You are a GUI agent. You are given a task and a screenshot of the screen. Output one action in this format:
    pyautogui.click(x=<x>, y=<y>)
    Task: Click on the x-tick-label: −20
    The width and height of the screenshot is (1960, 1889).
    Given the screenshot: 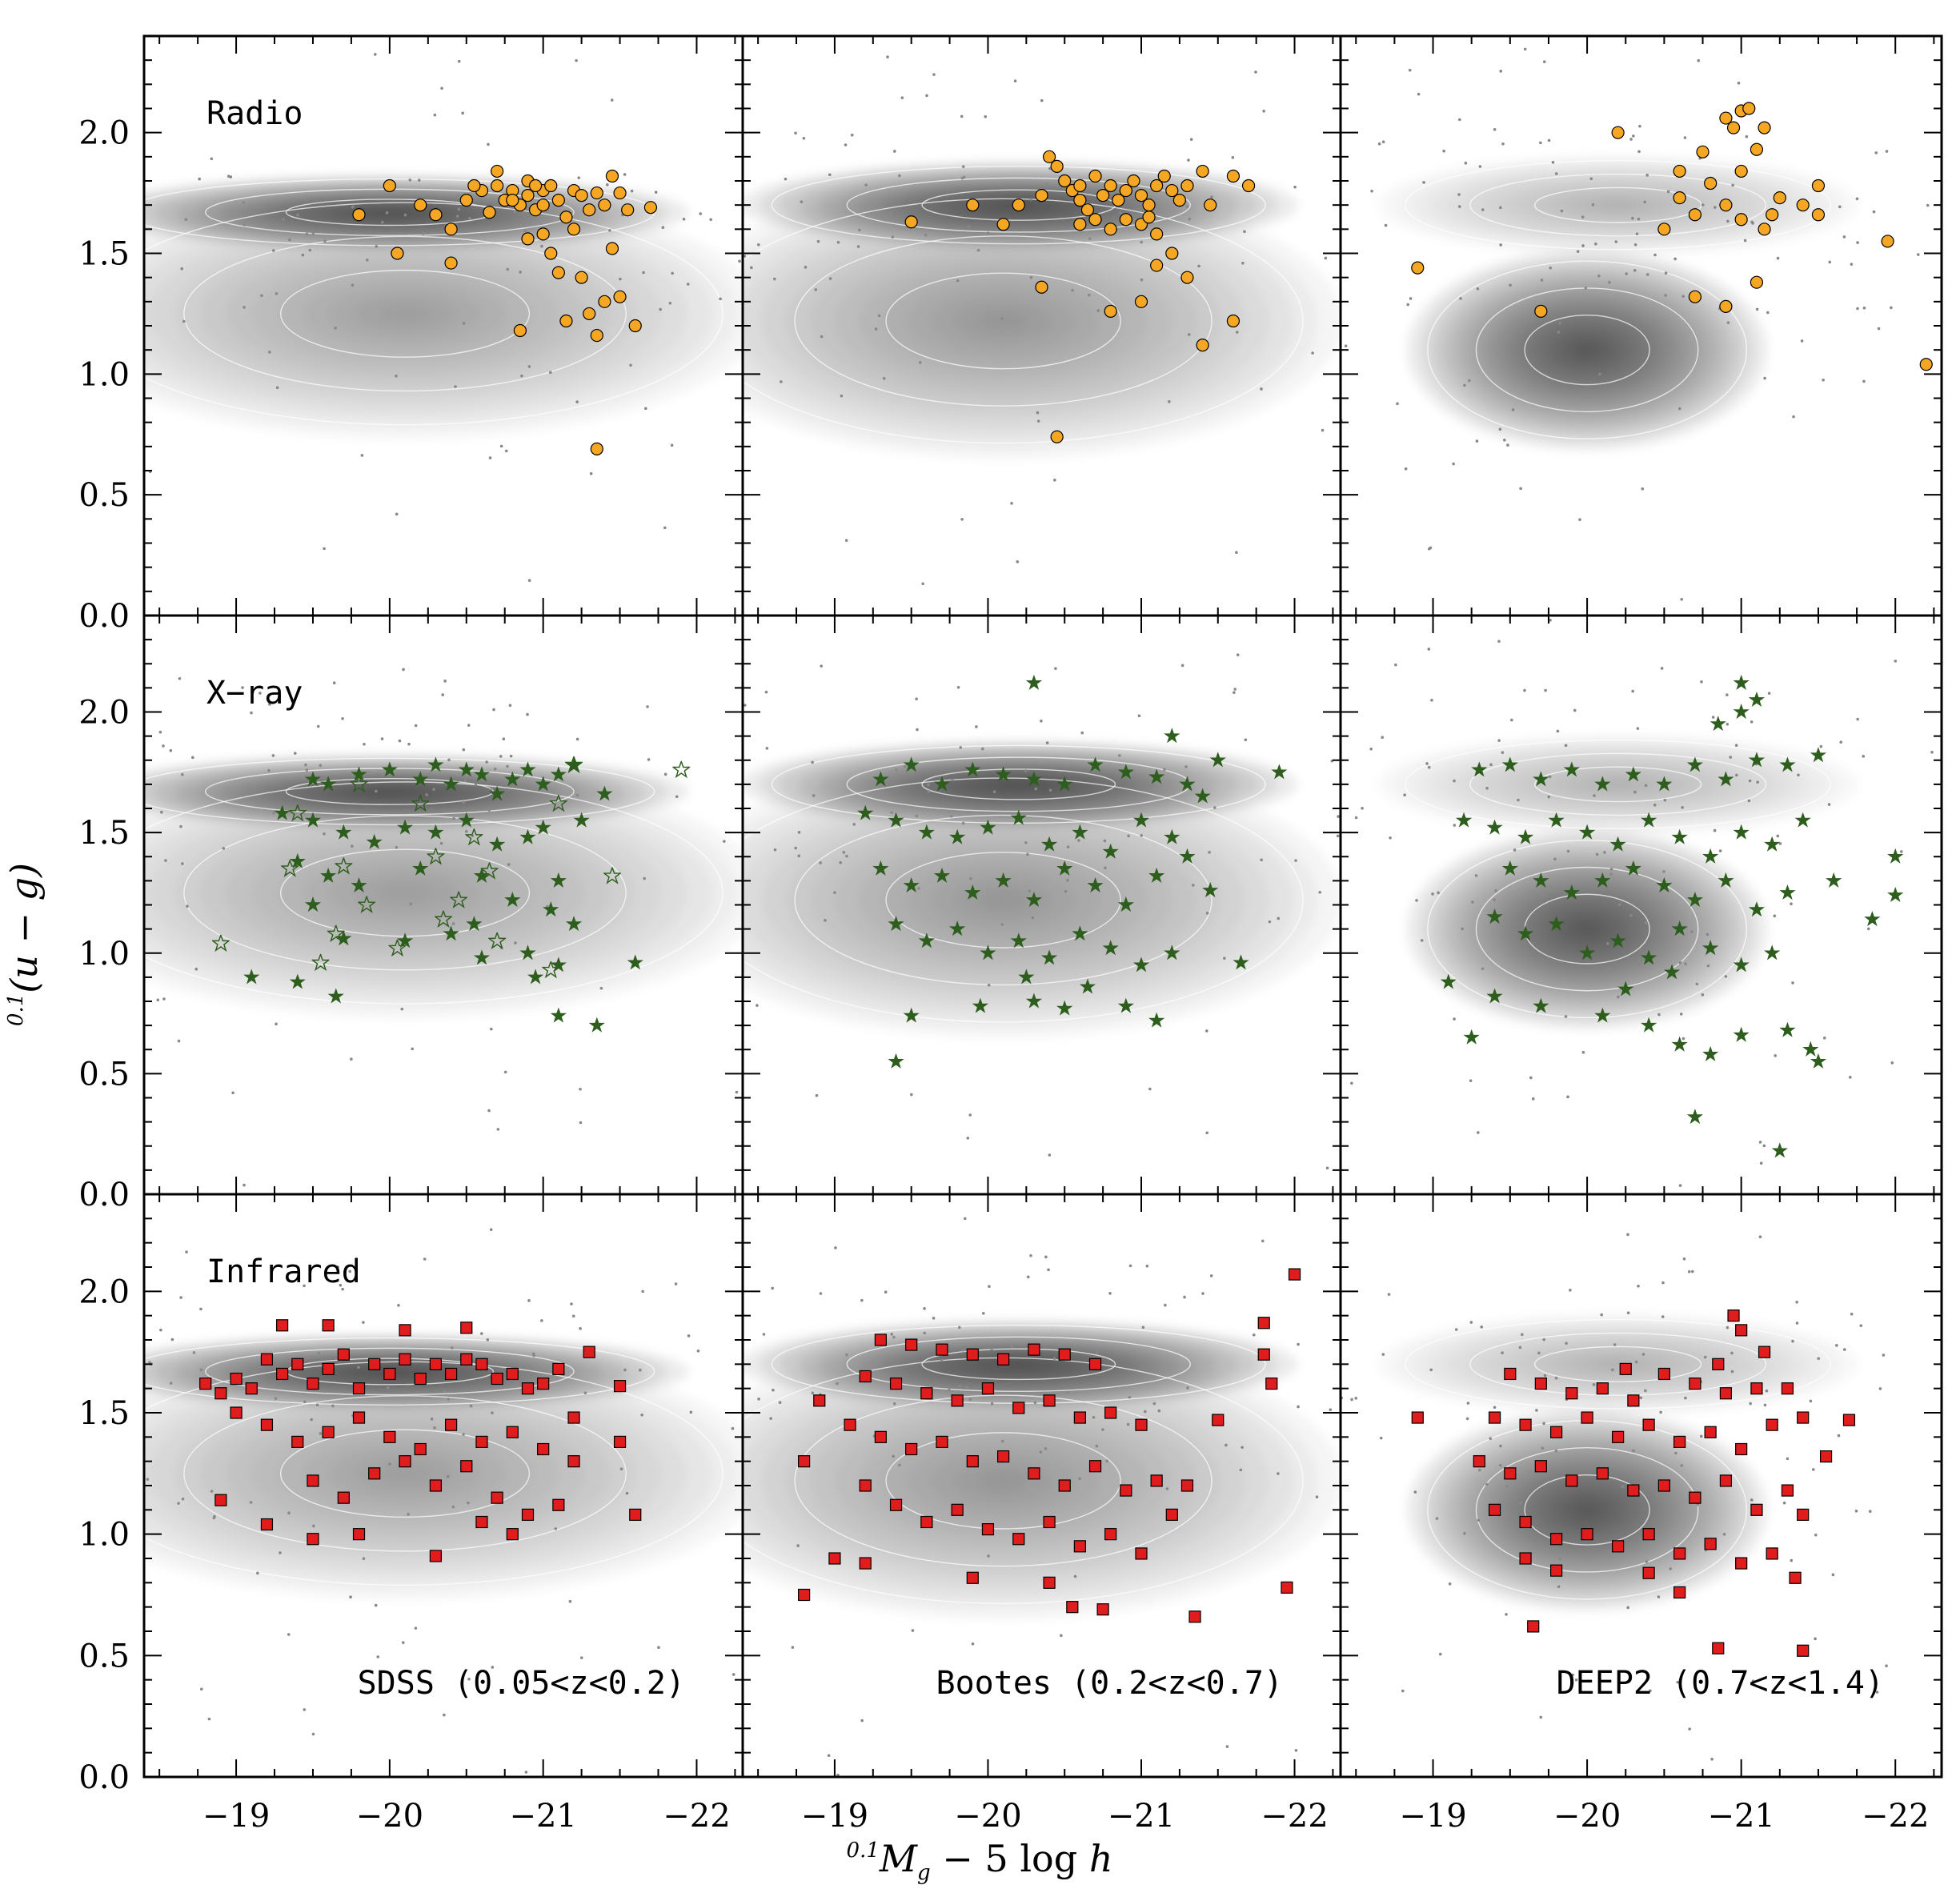 What is the action you would take?
    pyautogui.click(x=1587, y=1816)
    